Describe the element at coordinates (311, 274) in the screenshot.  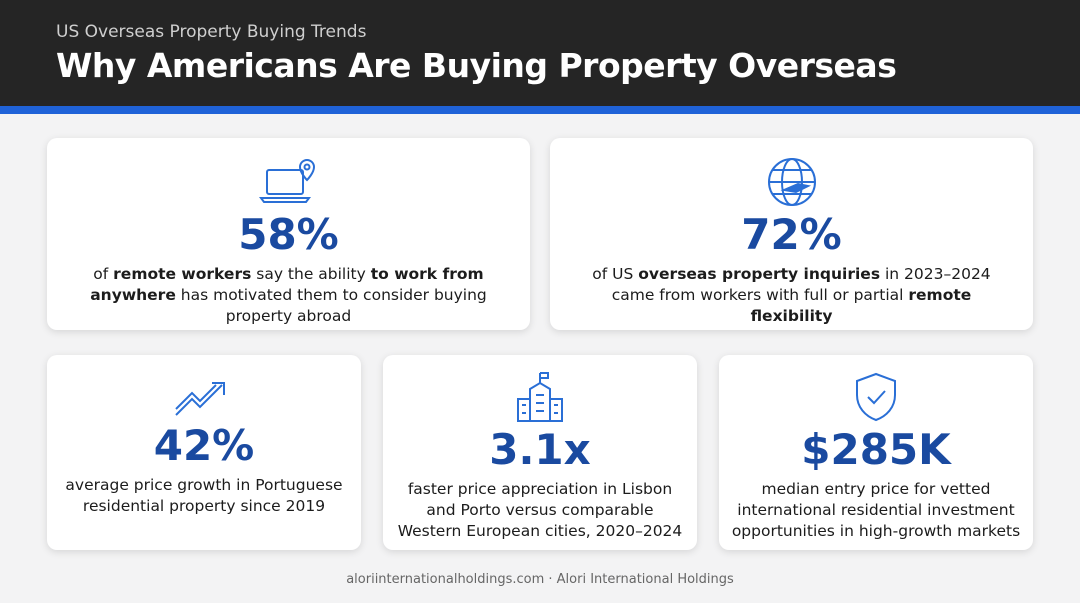
I see `description-segment: say the ability` at that location.